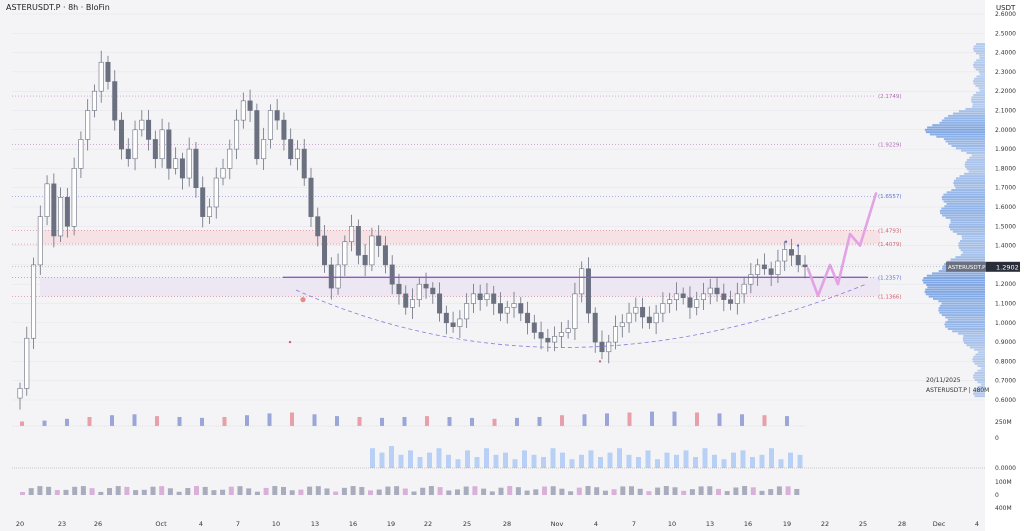  Describe the element at coordinates (842, 245) in the screenshot. I see `projection-path` at that location.